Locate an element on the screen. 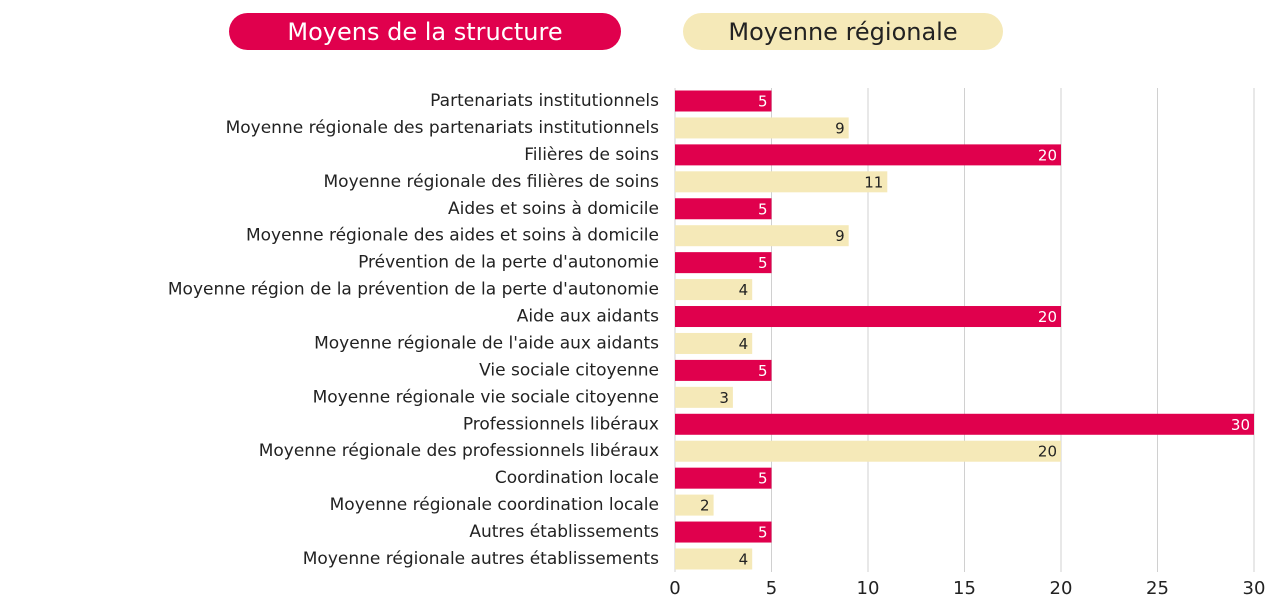 This screenshot has height=597, width=1277. value-label: 30 is located at coordinates (1240, 425).